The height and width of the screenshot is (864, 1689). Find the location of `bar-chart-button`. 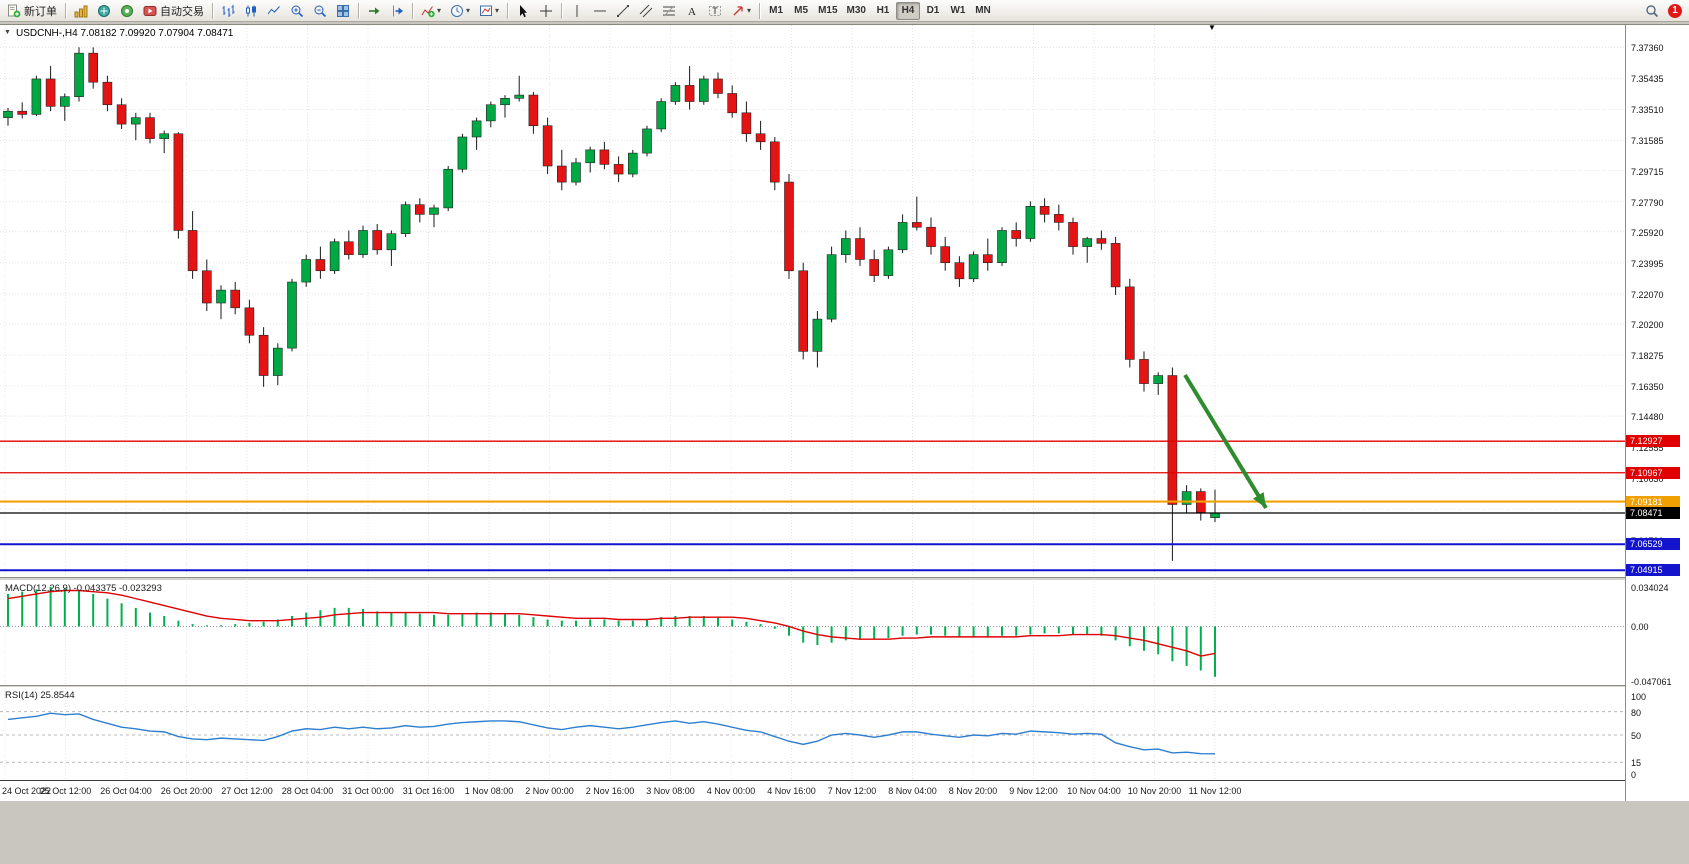

bar-chart-button is located at coordinates (228, 11).